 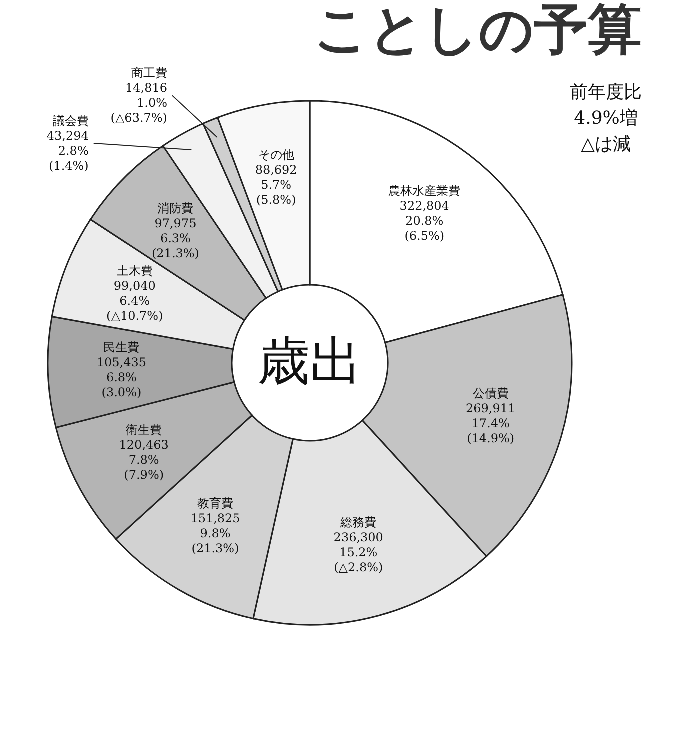 What do you see at coordinates (490, 393) in the screenshot?
I see `slice-label: 公債費` at bounding box center [490, 393].